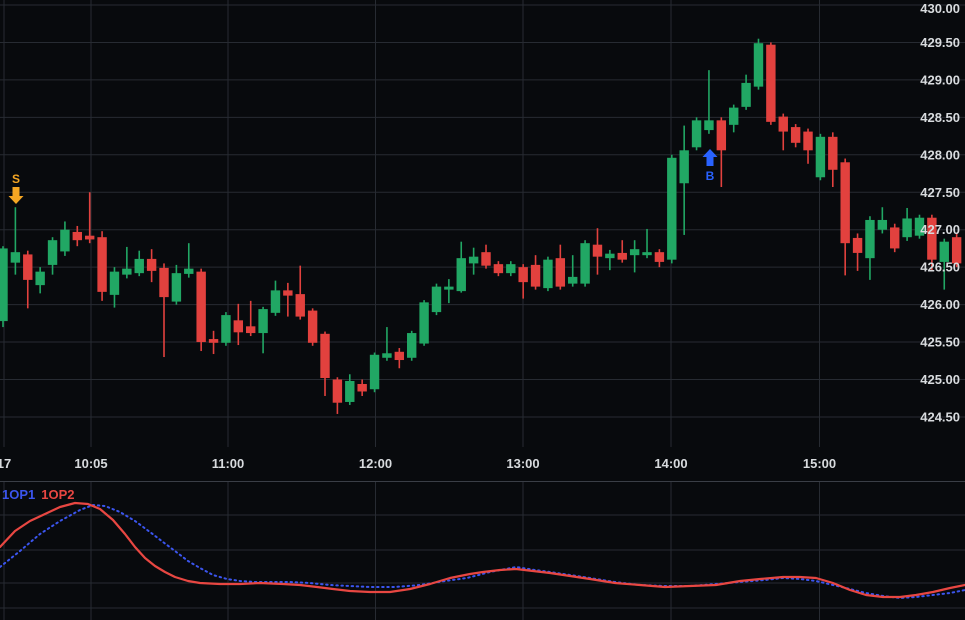 Image resolution: width=965 pixels, height=620 pixels. I want to click on candle-11:00, so click(226, 329).